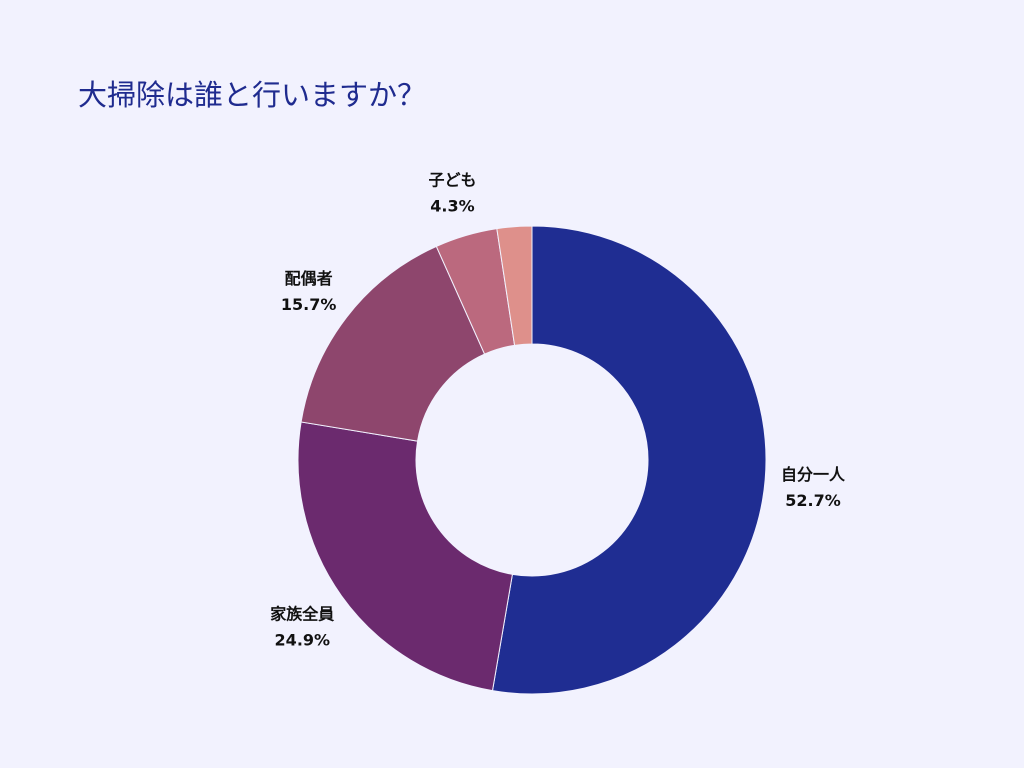  Describe the element at coordinates (309, 291) in the screenshot. I see `slice-label-3: 配偶者 15.7%` at that location.